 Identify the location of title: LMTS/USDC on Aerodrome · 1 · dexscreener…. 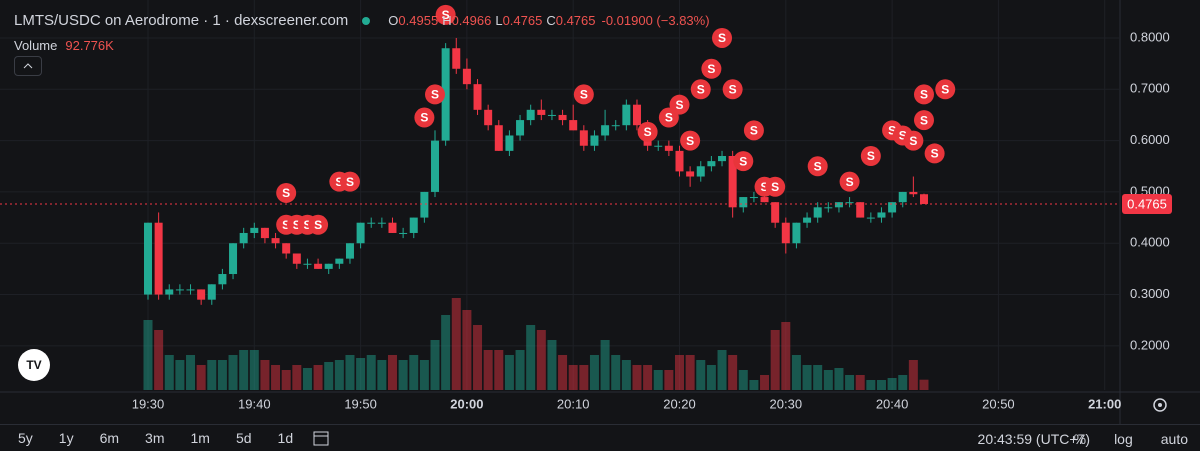
(181, 20).